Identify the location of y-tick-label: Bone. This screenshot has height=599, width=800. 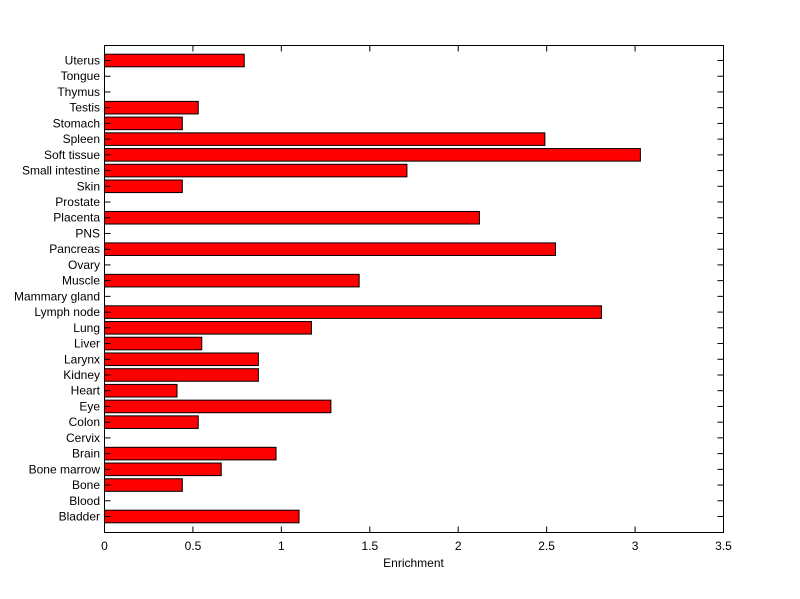
(86, 485).